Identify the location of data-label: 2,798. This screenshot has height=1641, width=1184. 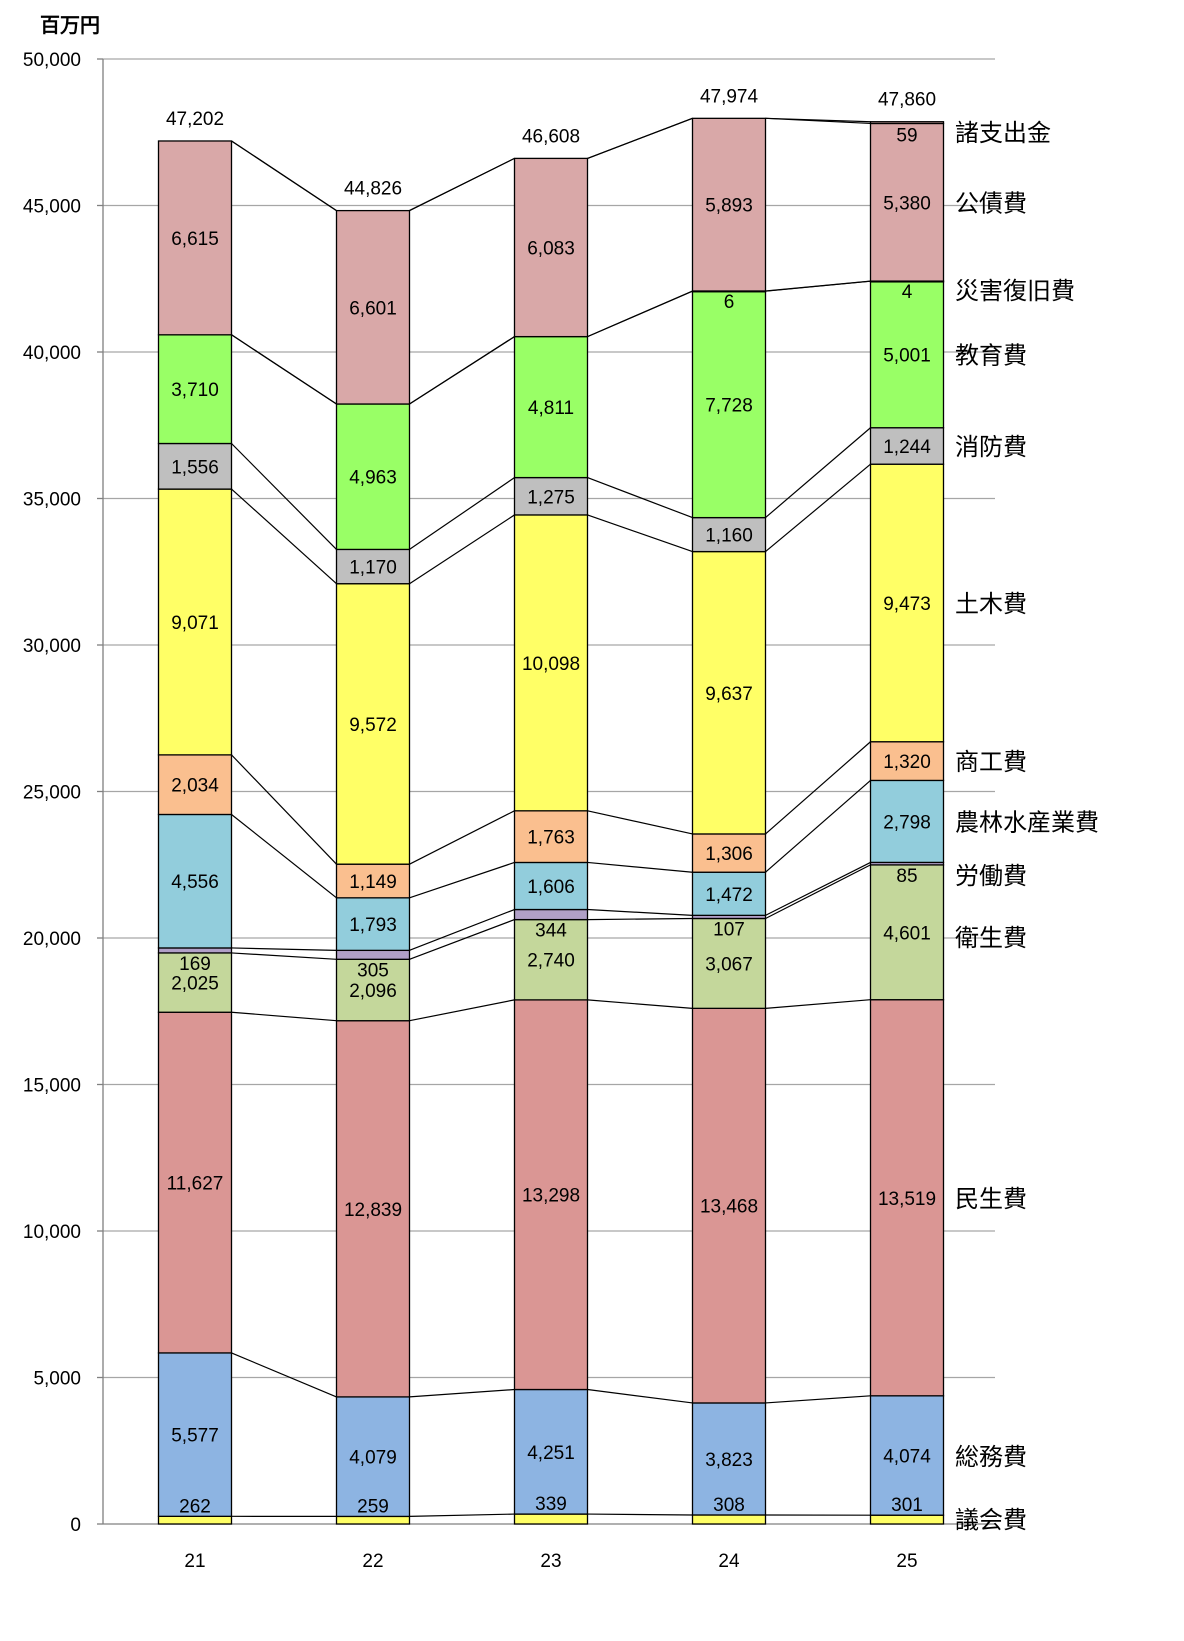
(907, 822).